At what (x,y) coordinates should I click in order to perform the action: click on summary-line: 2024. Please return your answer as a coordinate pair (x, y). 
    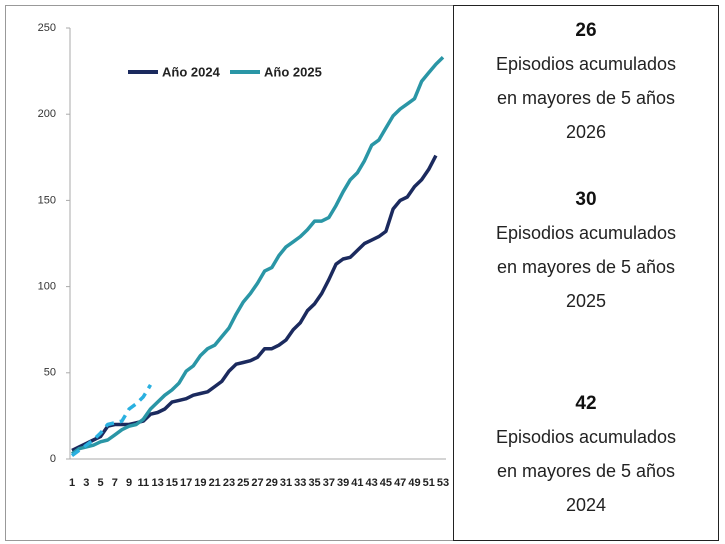
    Looking at the image, I should click on (586, 505).